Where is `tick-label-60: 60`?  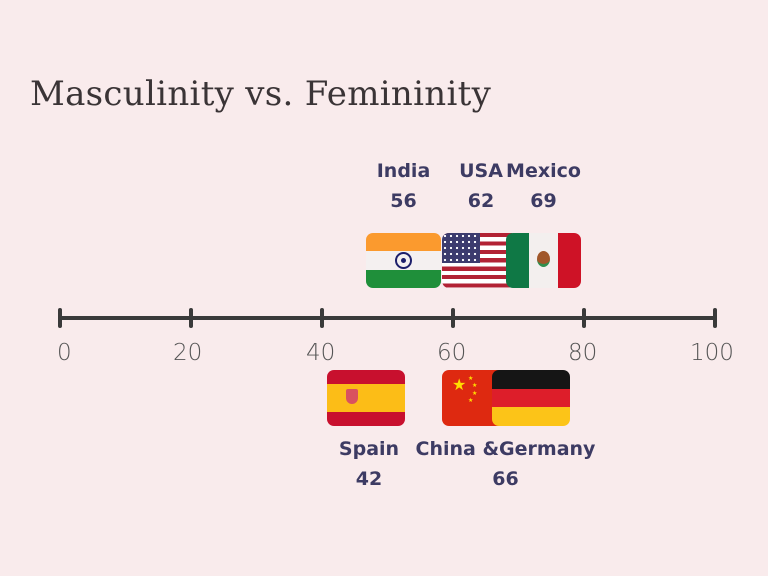 tick-label-60: 60 is located at coordinates (452, 353).